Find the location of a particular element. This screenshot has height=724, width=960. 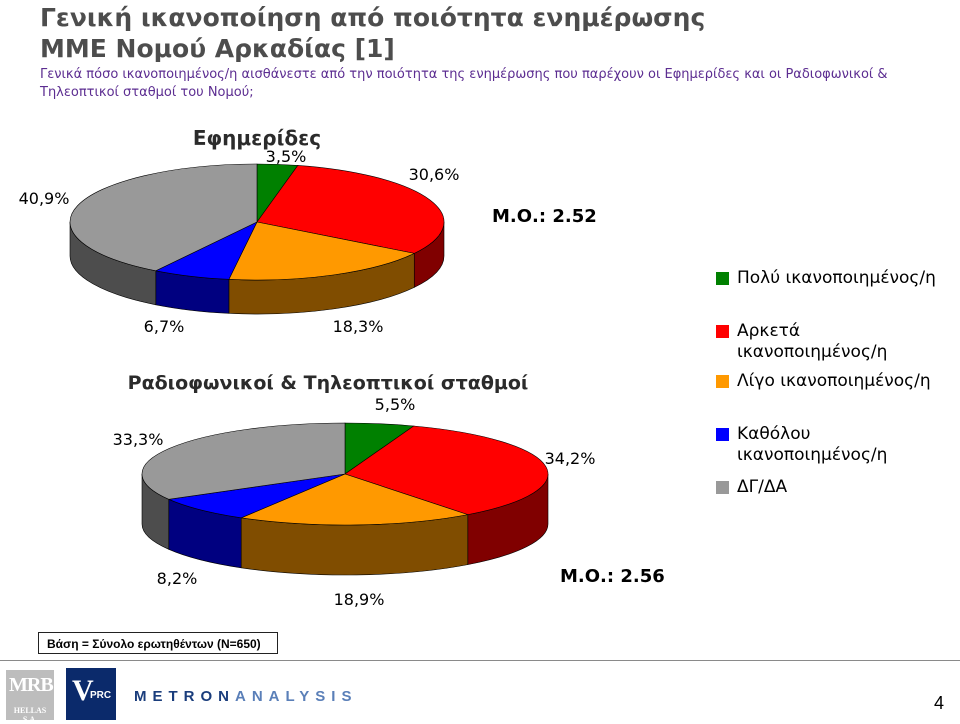

broadcast-label-fairly-satisfied: 34,2% is located at coordinates (570, 458).